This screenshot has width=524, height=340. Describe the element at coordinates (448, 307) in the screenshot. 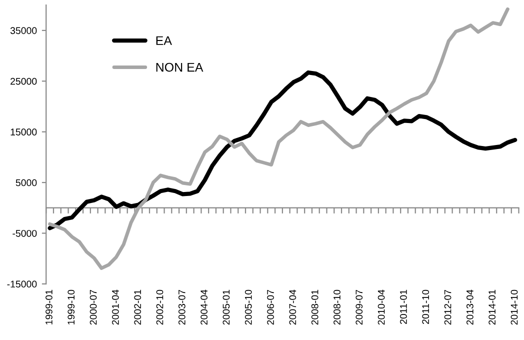

I see `x-tick-label: 2012-07` at that location.